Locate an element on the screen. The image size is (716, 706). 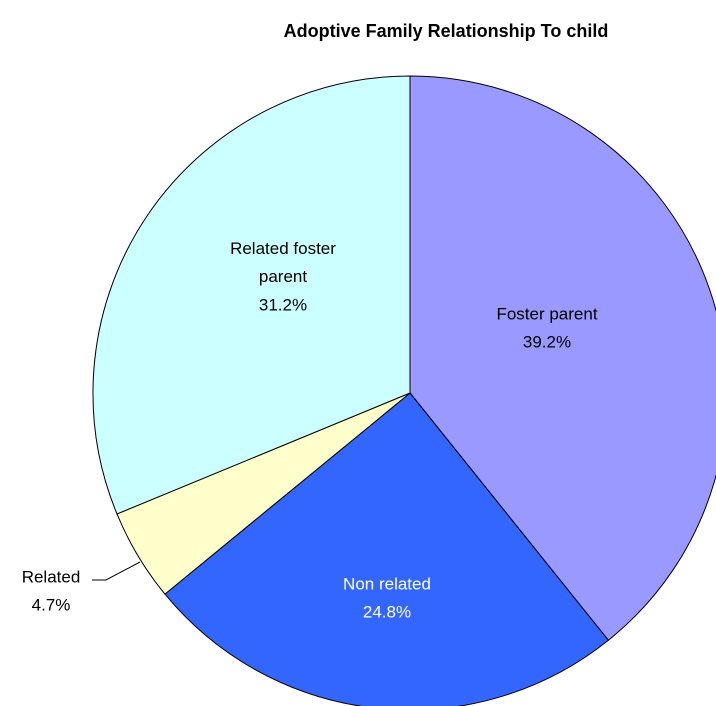
slice-value-label: 39.2% is located at coordinates (547, 341).